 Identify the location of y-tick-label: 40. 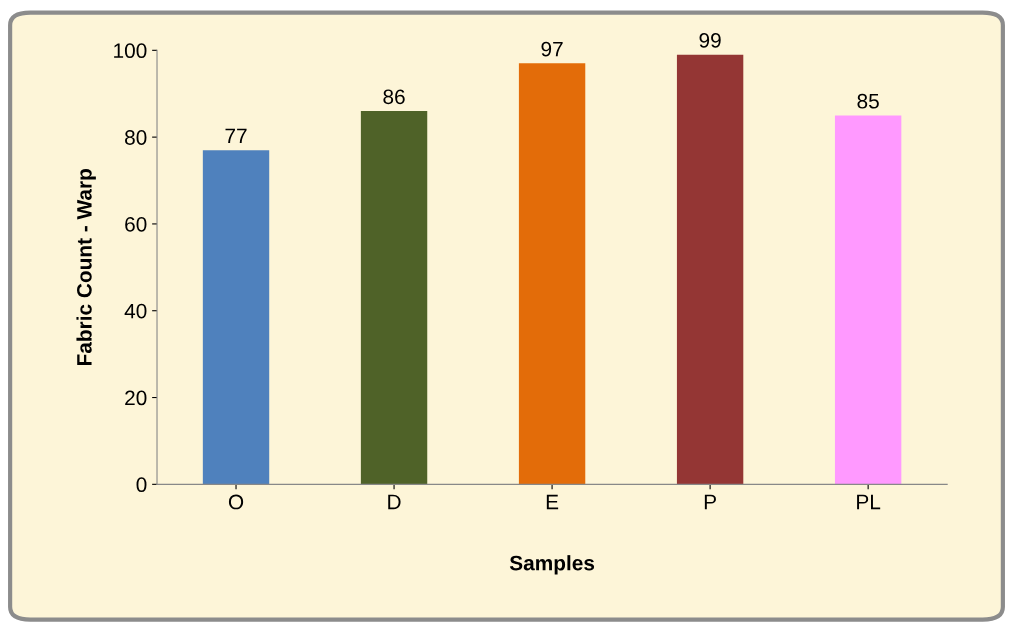
(135, 311).